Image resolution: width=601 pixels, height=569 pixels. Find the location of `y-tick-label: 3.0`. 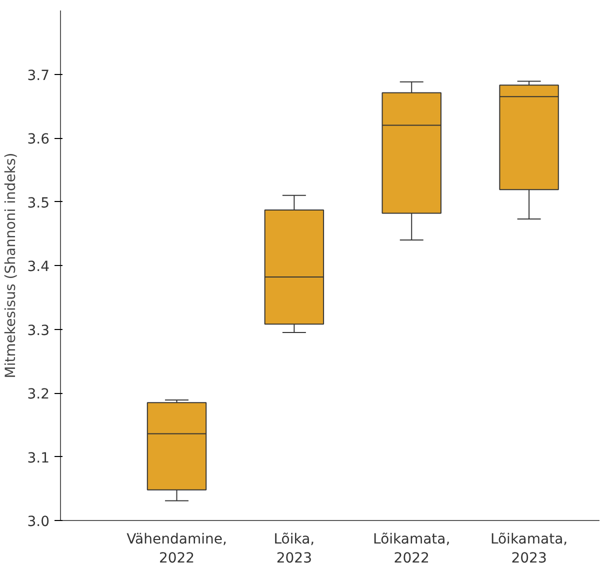

y-tick-label: 3.0 is located at coordinates (38, 522).